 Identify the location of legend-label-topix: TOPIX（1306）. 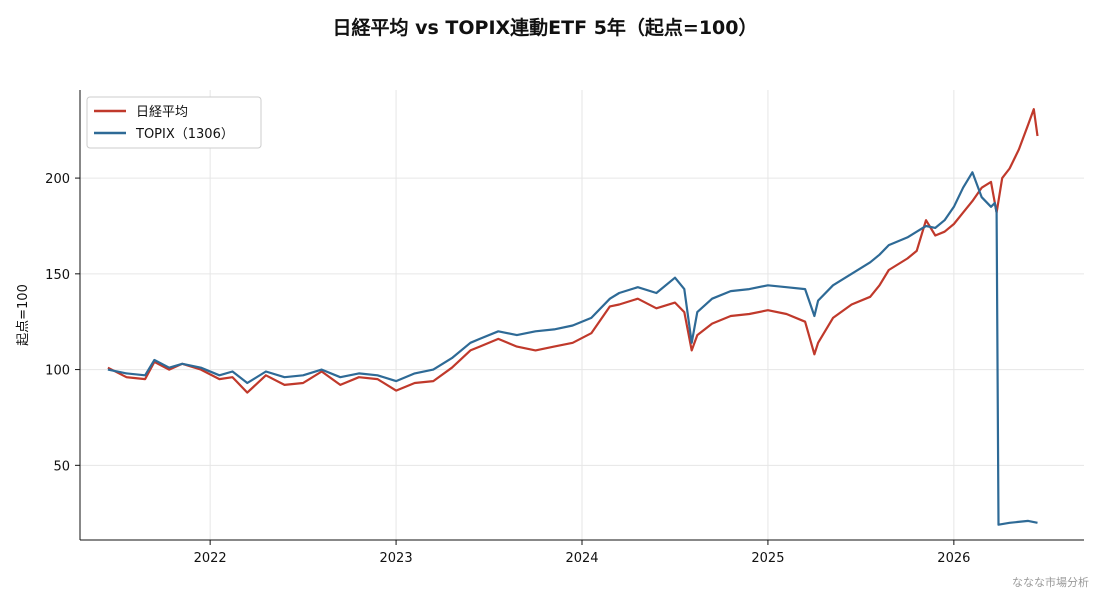
(184, 134).